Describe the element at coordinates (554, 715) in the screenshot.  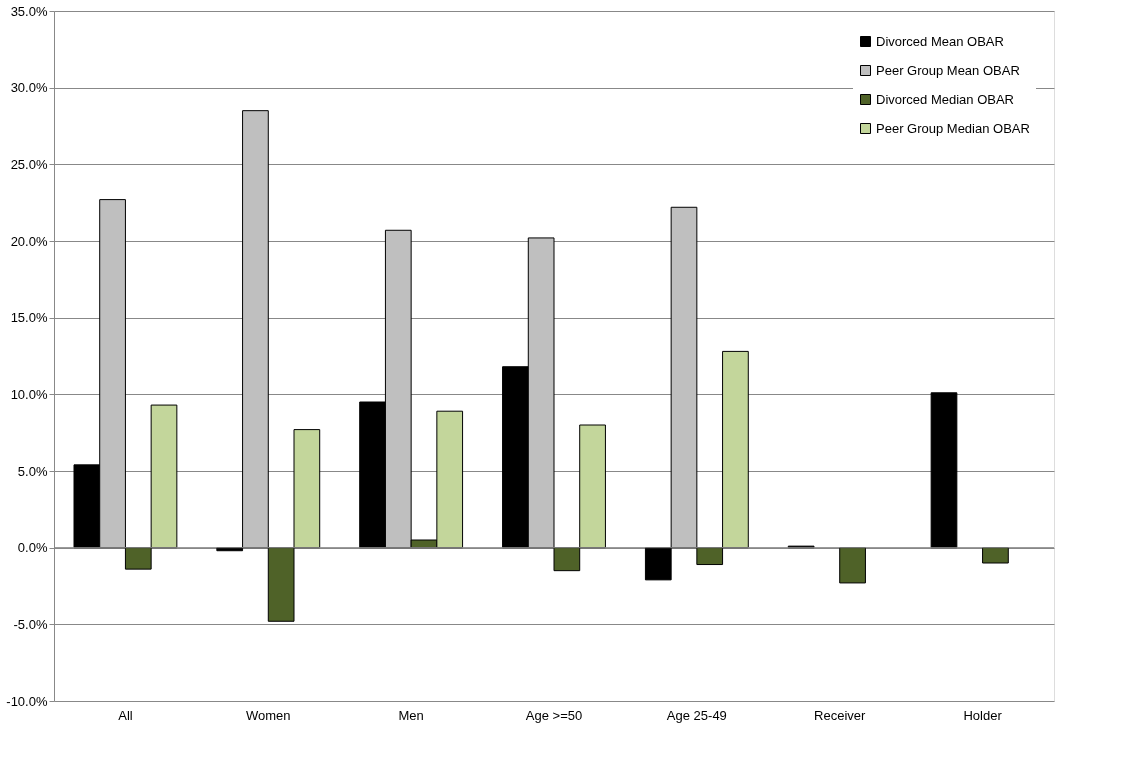
I see `x-tick-label: Age >=50` at that location.